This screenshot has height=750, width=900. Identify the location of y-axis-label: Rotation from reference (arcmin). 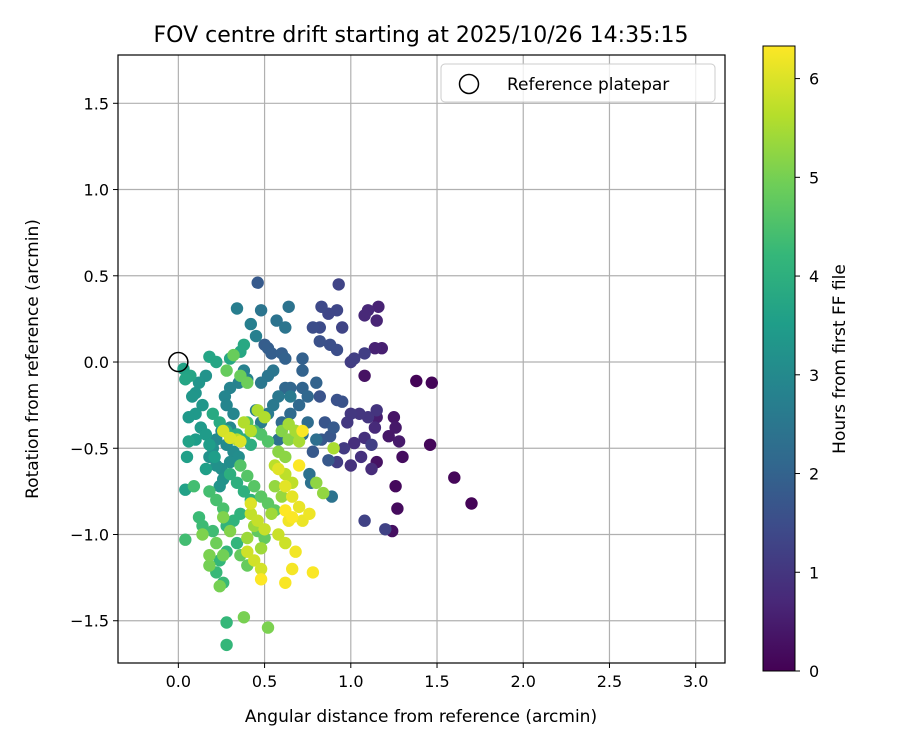
(33, 359).